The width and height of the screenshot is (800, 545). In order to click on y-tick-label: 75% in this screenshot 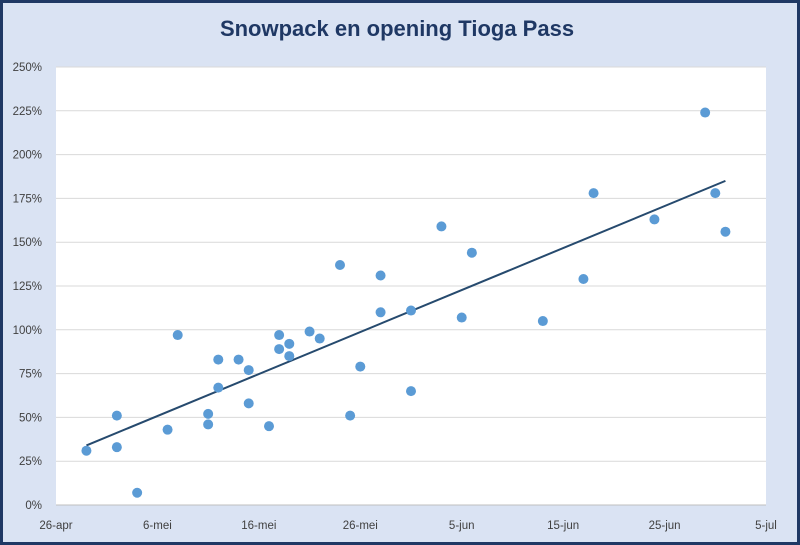, I will do `click(30, 375)`.